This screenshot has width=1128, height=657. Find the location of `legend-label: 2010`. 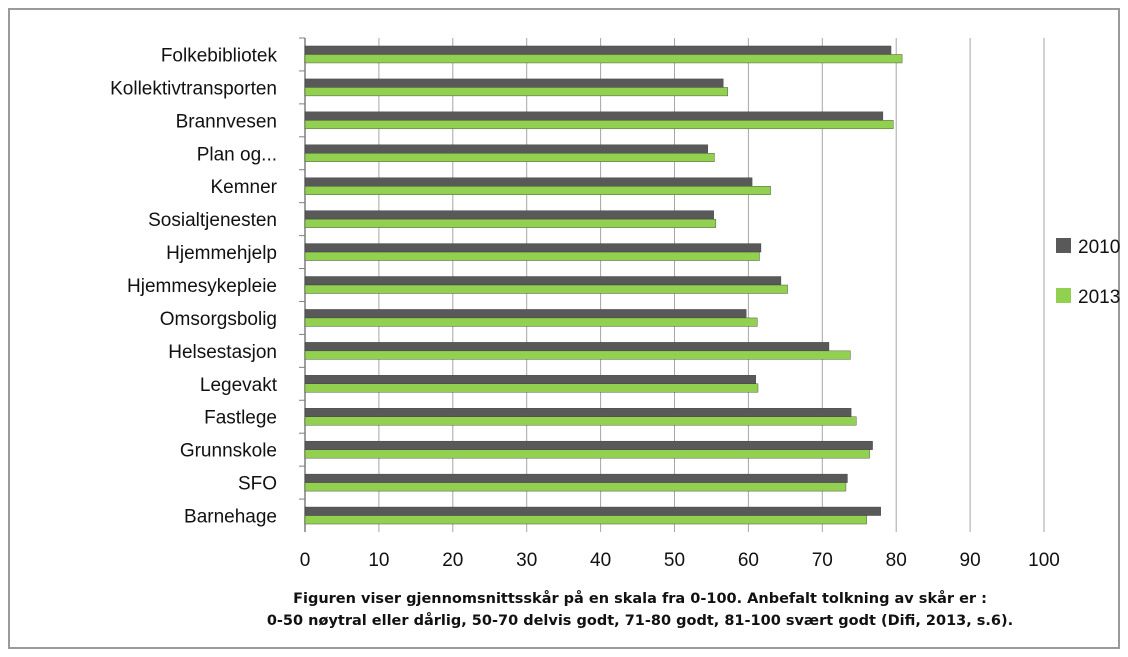

legend-label: 2010 is located at coordinates (1099, 247).